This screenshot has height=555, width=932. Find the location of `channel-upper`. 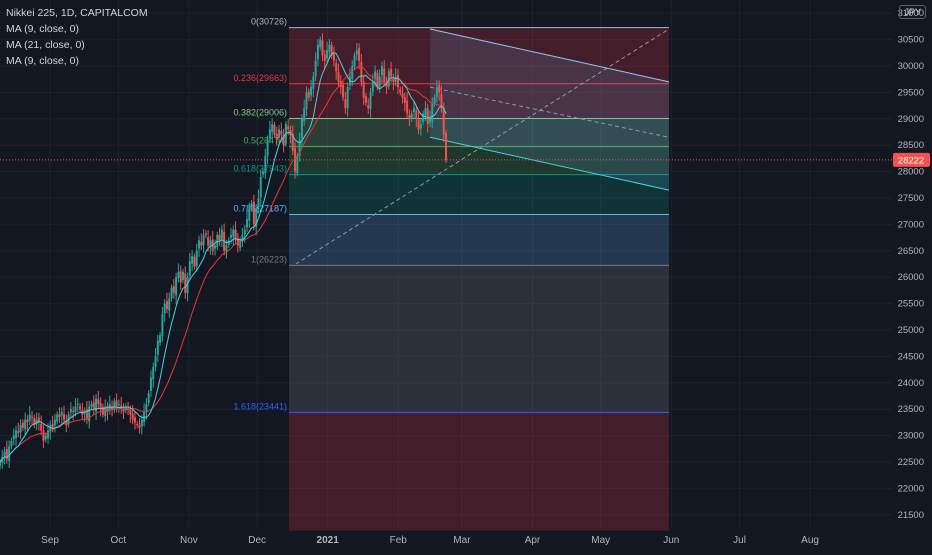

channel-upper is located at coordinates (549, 55).